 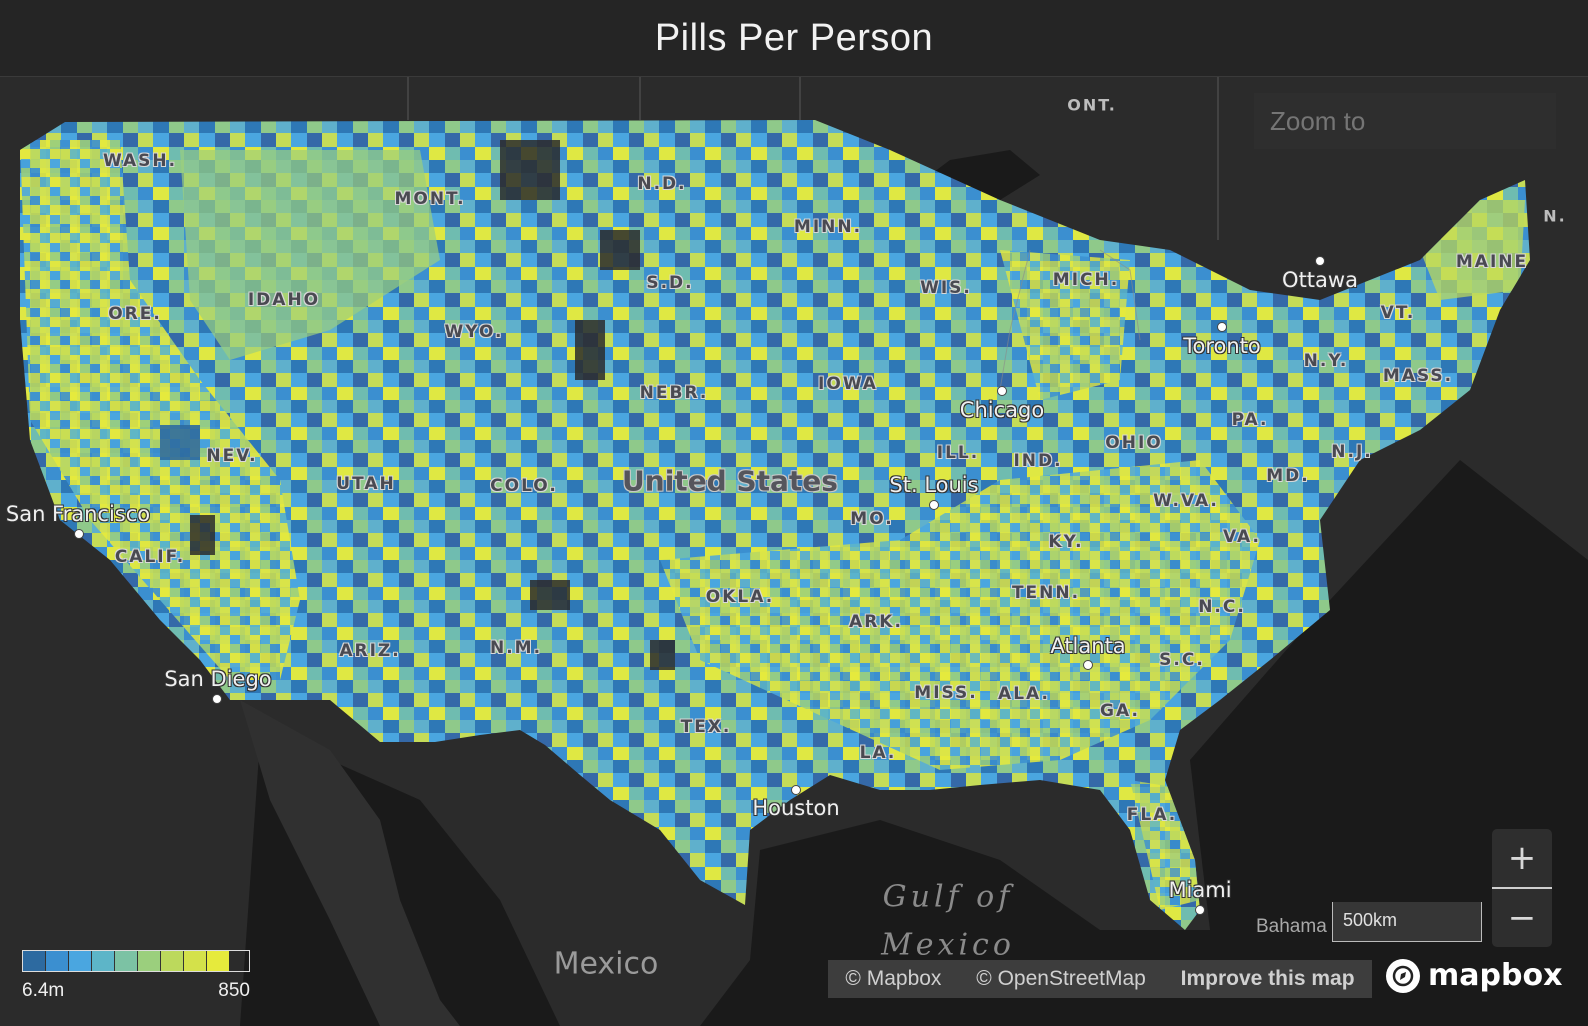 What do you see at coordinates (1024, 694) in the screenshot?
I see `state-label-ala: ALA.` at bounding box center [1024, 694].